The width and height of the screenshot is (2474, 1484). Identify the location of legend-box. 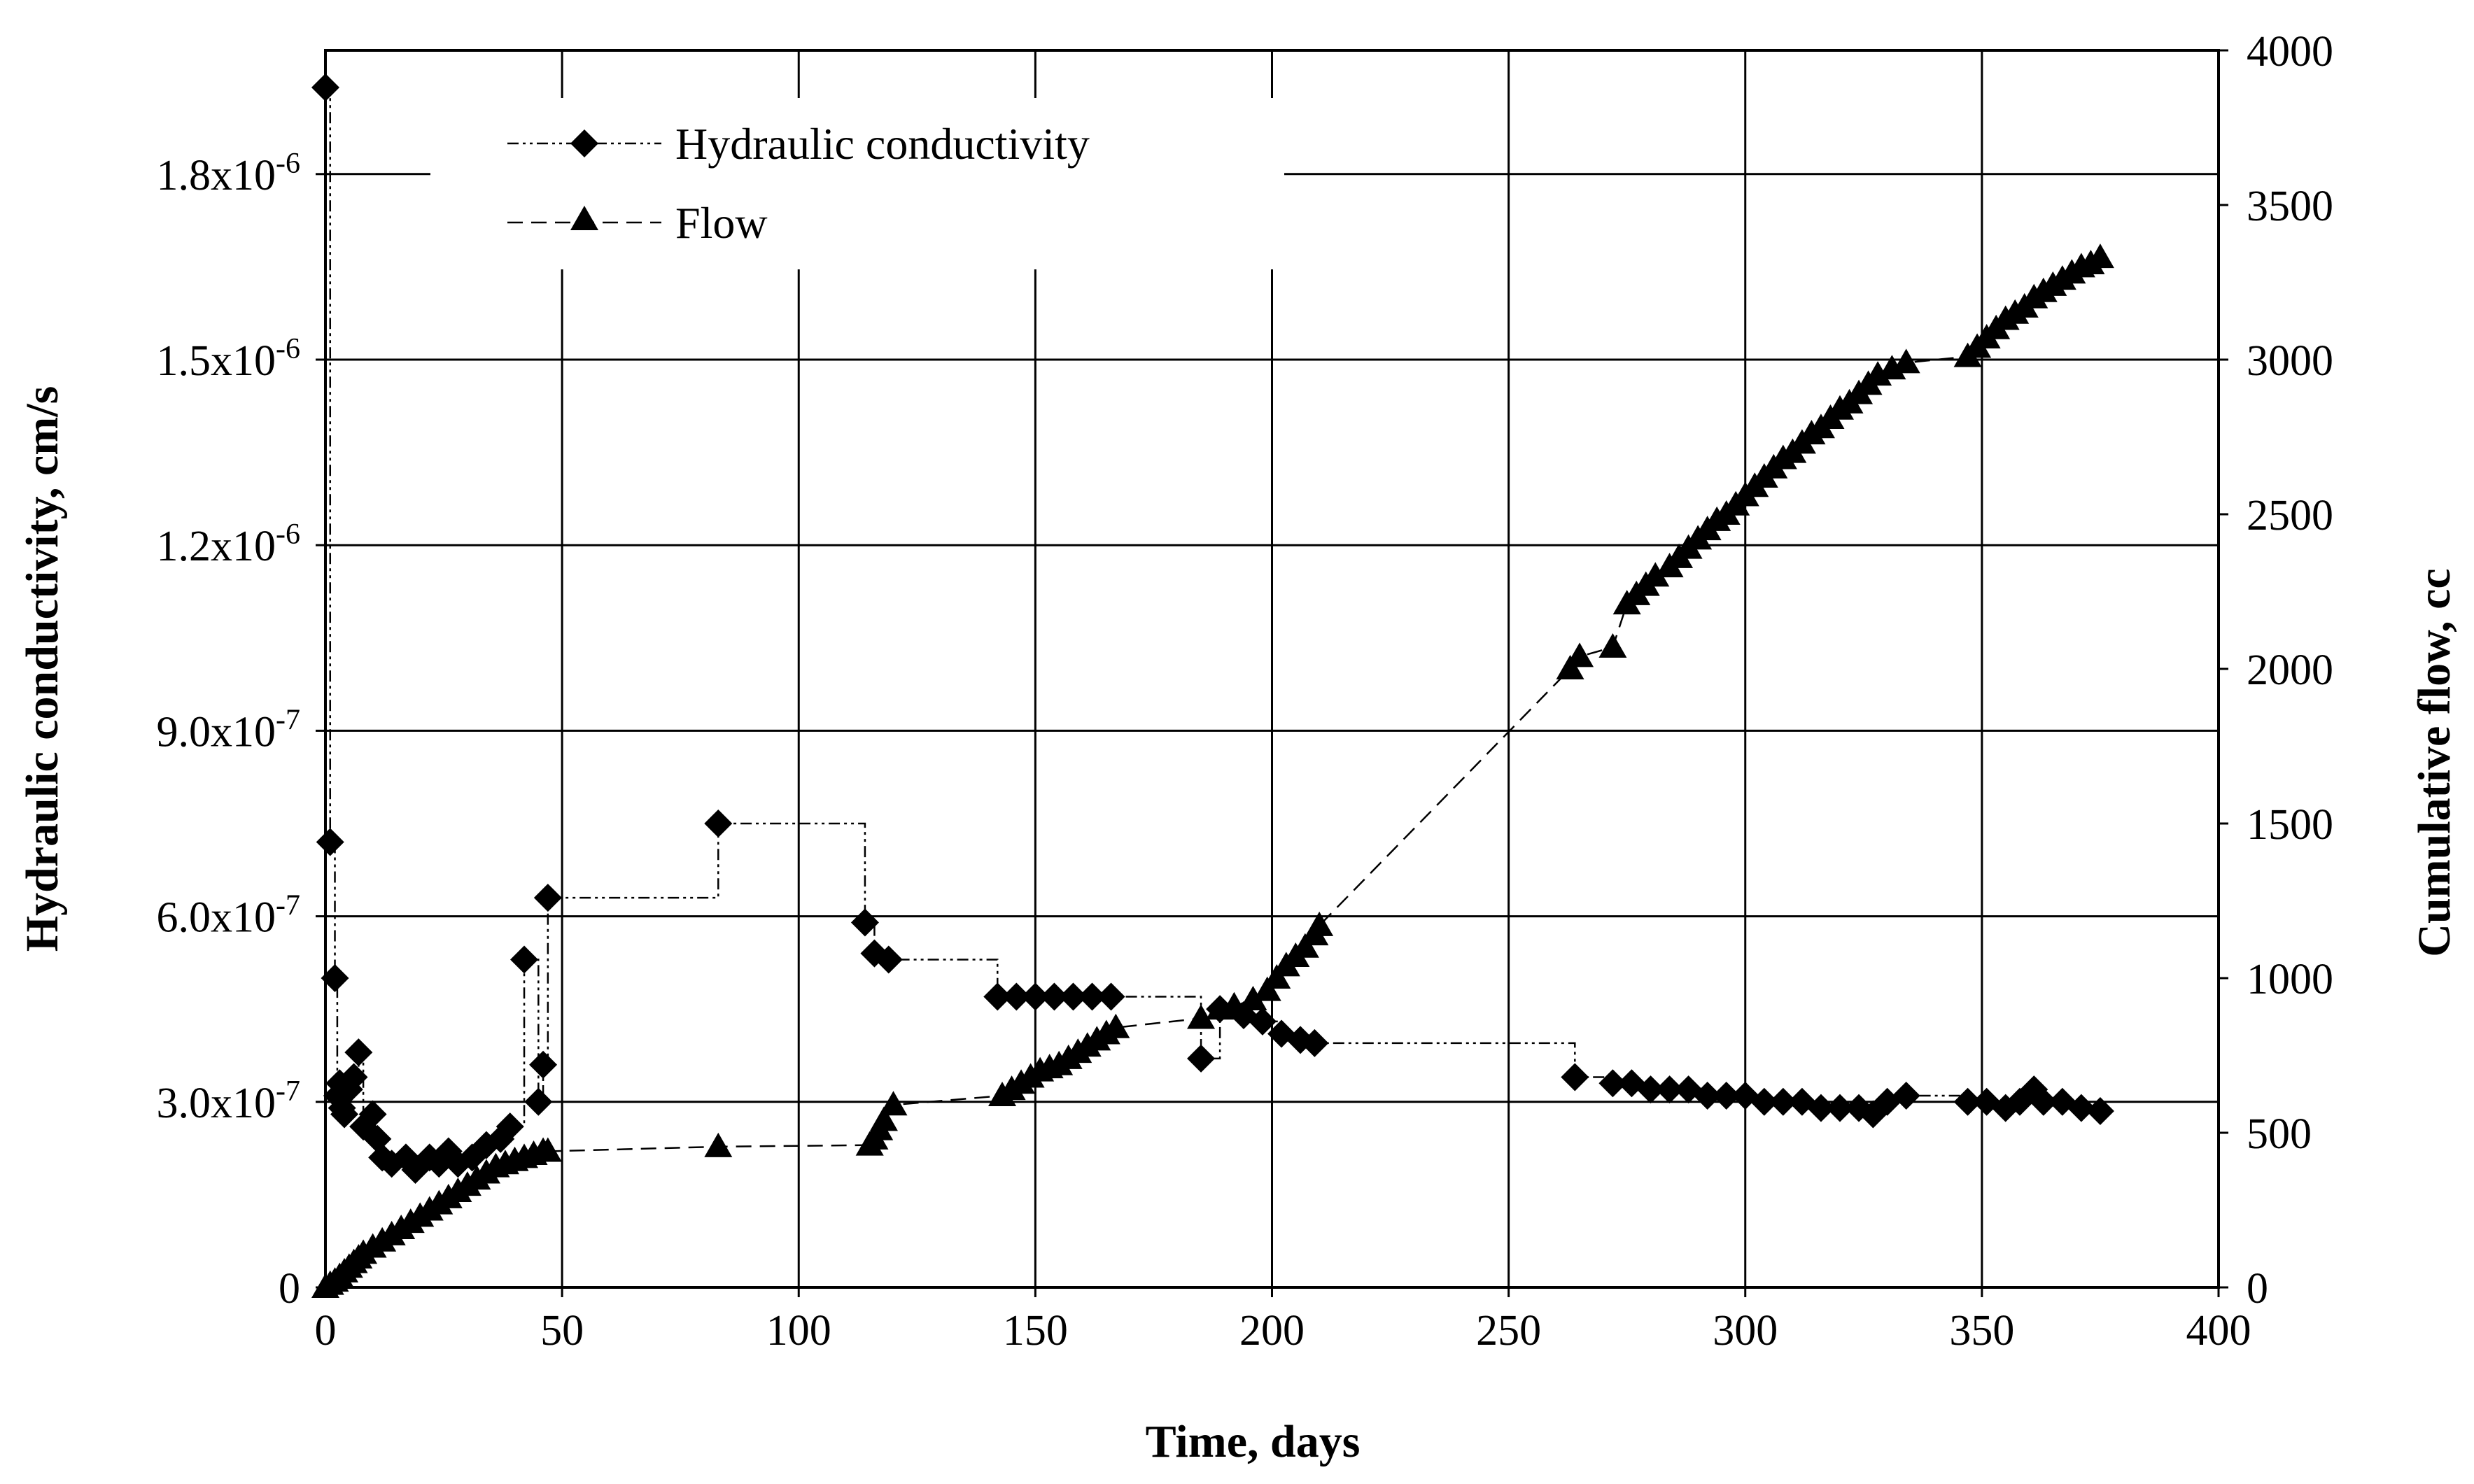
(857, 183).